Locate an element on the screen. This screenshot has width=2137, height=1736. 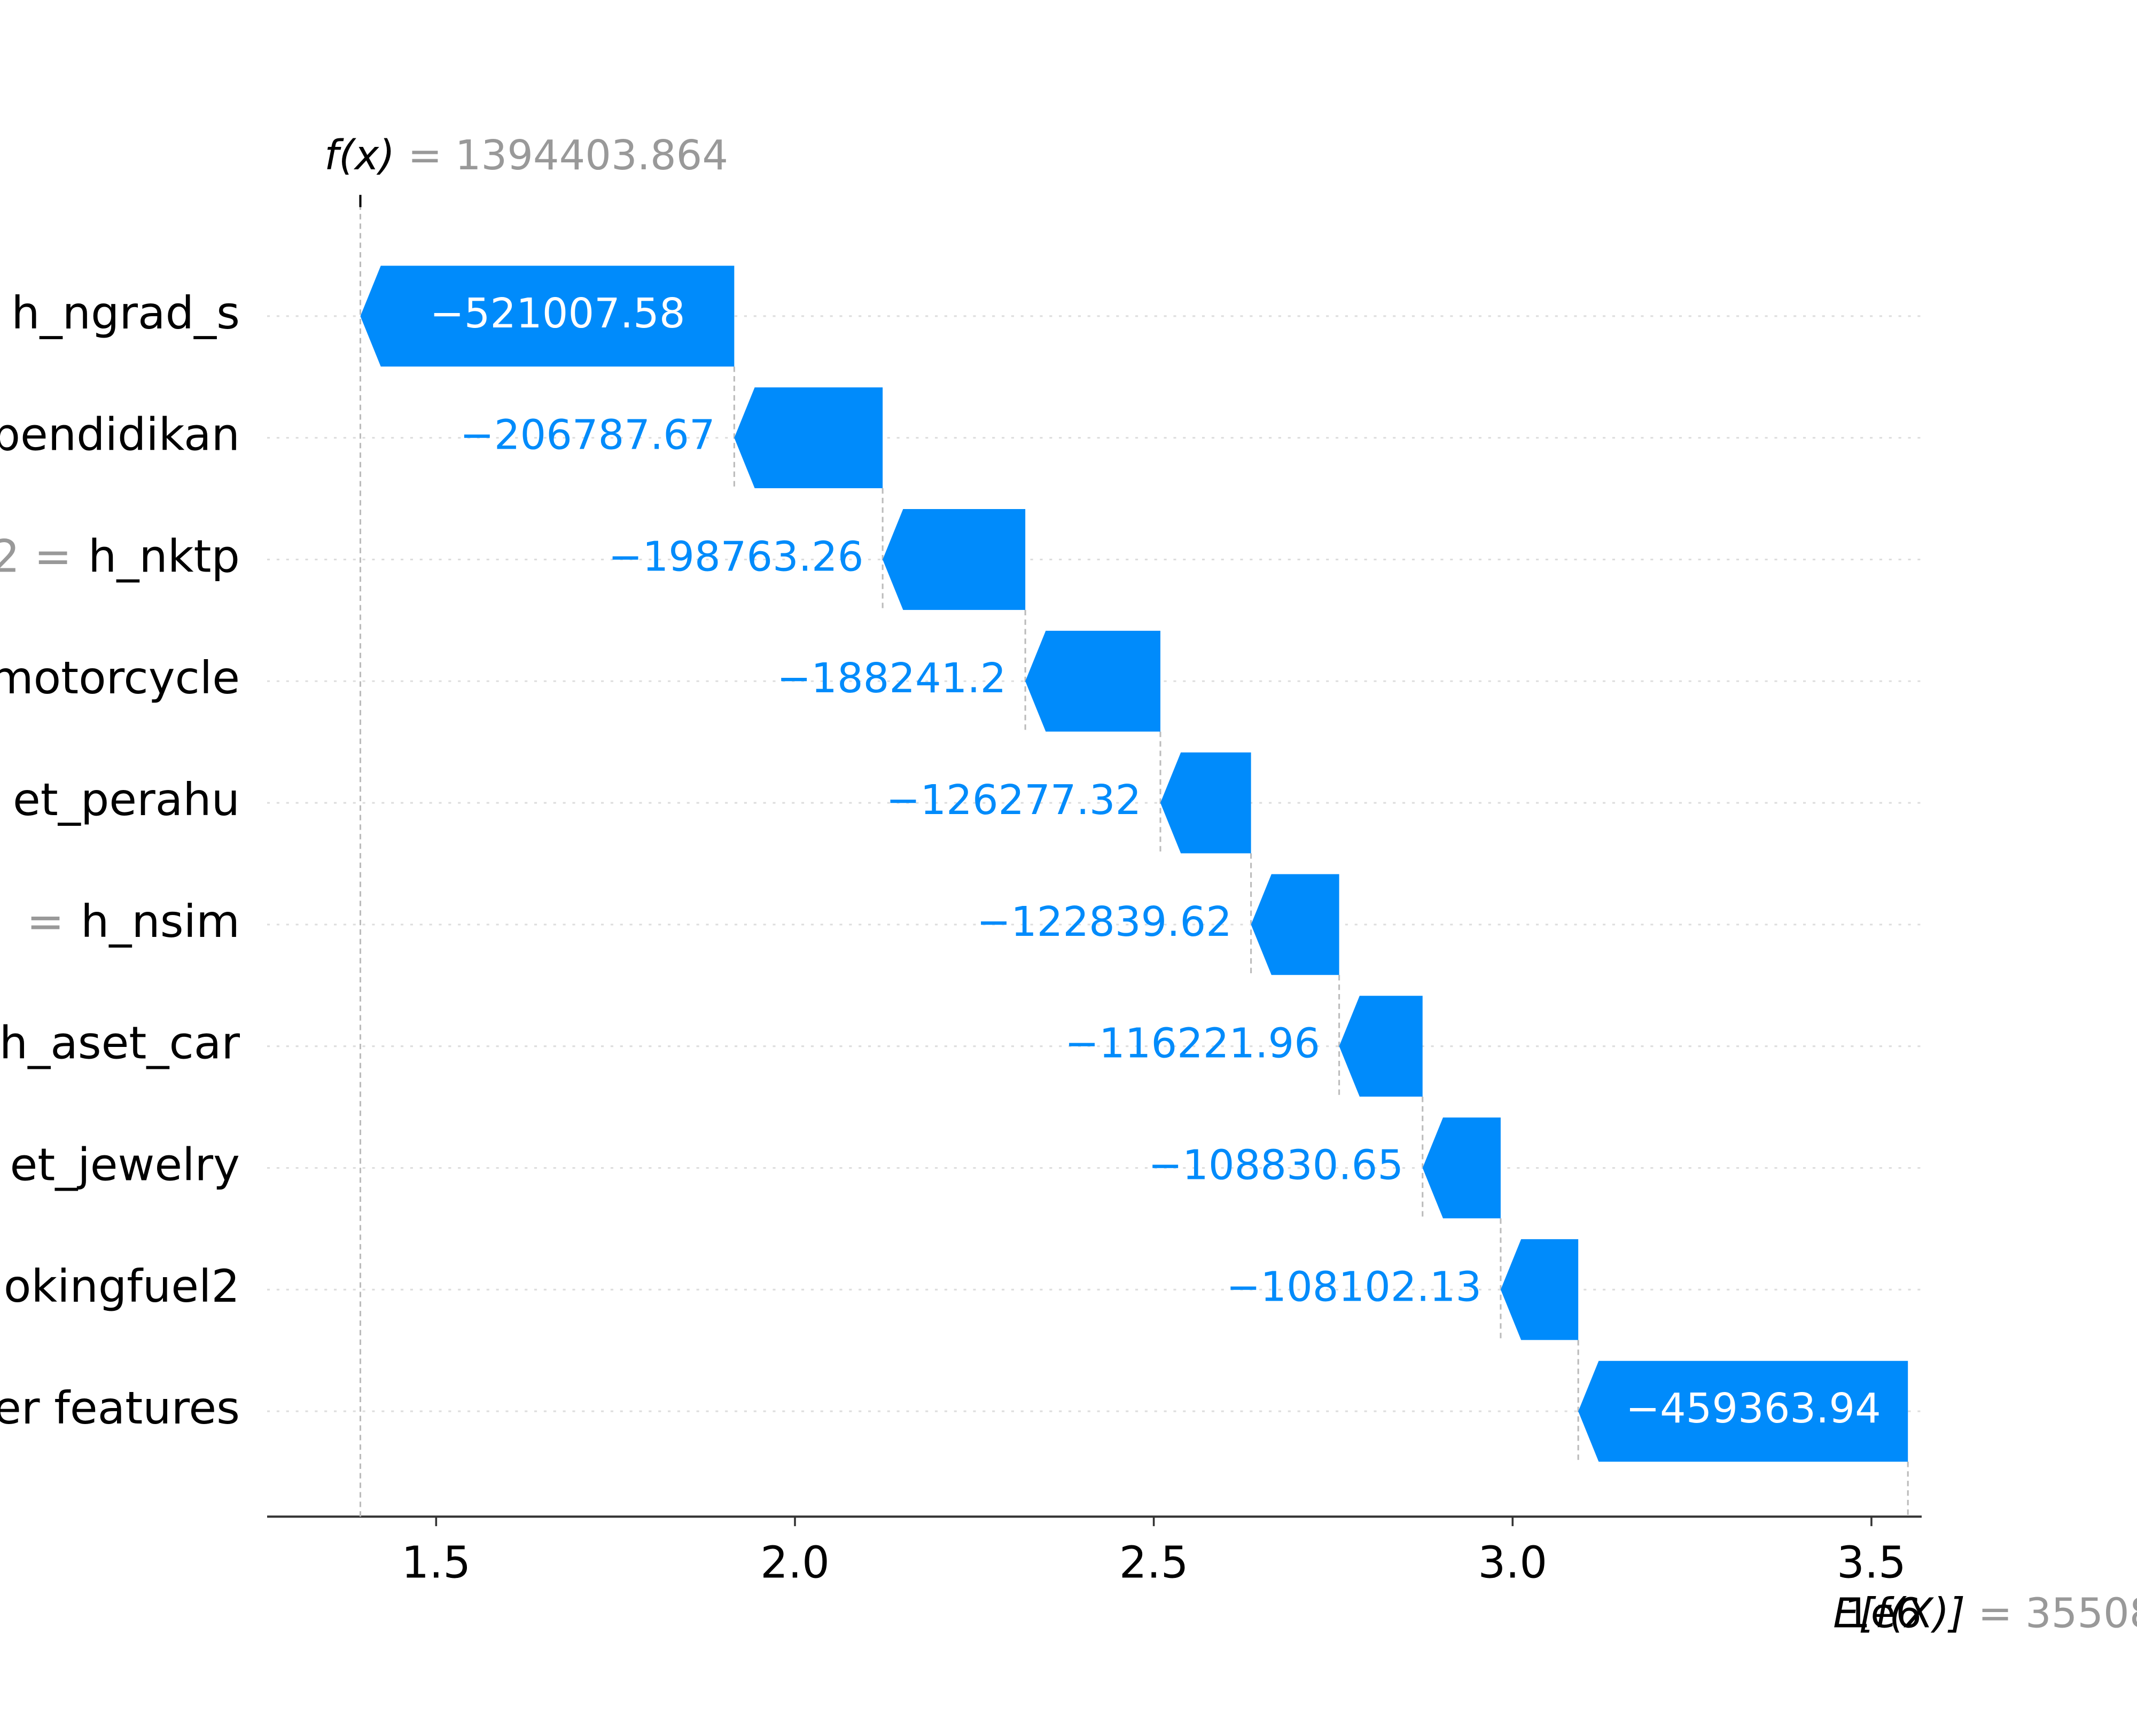
value-label: −126277.32 is located at coordinates (1013, 801).